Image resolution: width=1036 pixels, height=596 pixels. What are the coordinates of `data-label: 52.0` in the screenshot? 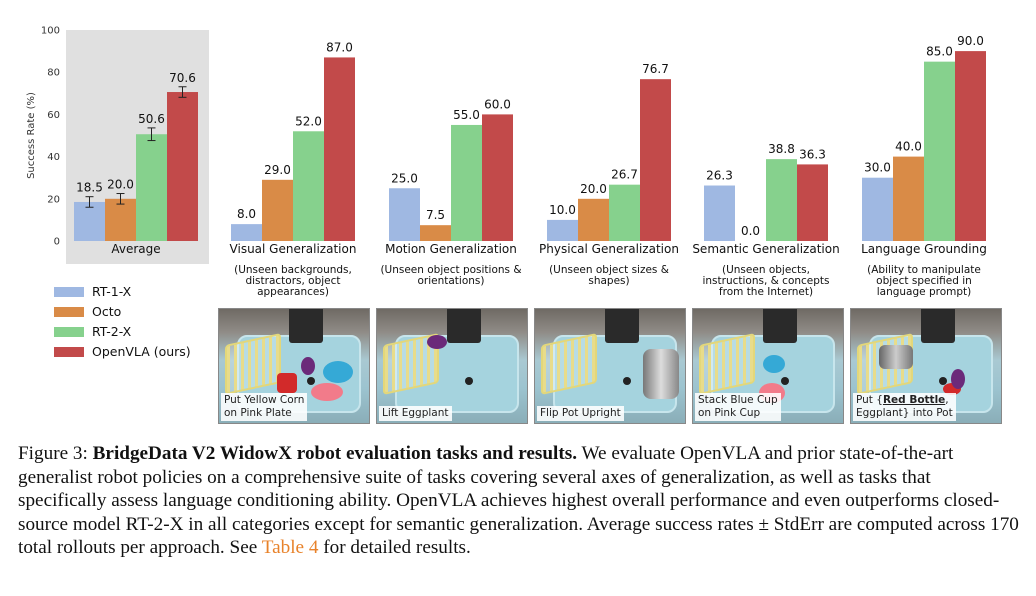 It's located at (308, 121).